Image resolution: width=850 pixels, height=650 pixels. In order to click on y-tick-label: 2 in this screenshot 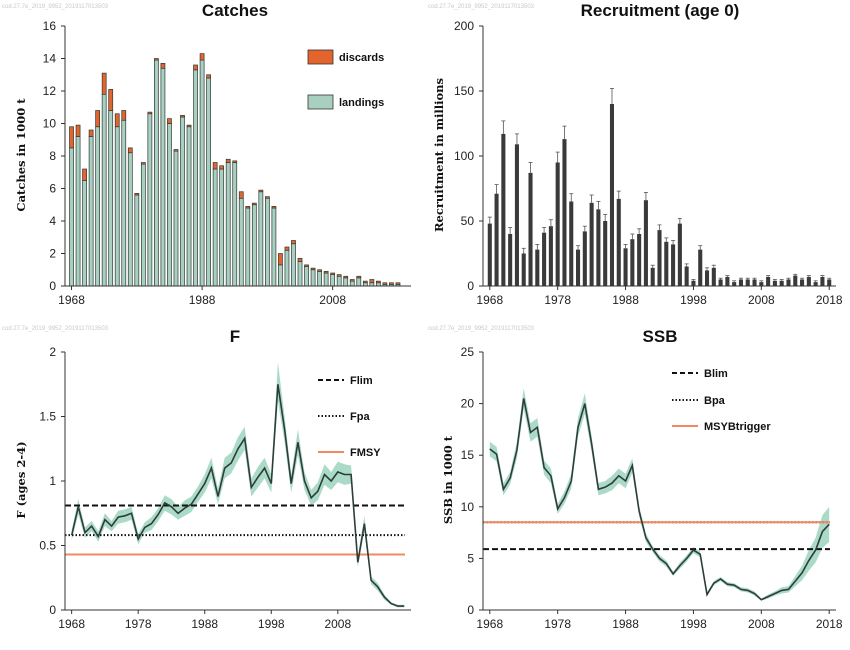, I will do `click(52, 352)`.